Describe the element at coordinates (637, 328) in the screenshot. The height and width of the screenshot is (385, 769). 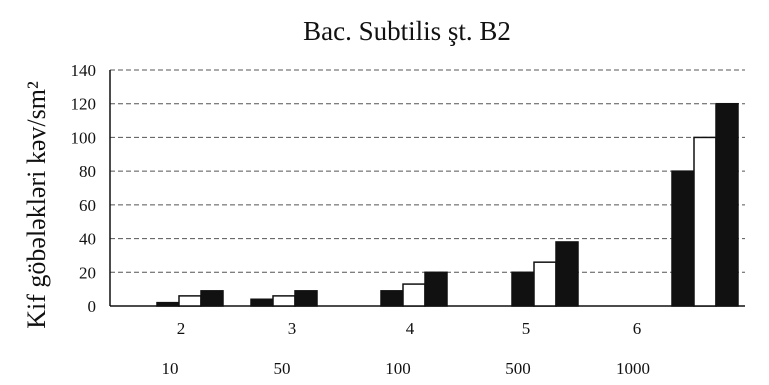
I see `x-tick-label: 6` at that location.